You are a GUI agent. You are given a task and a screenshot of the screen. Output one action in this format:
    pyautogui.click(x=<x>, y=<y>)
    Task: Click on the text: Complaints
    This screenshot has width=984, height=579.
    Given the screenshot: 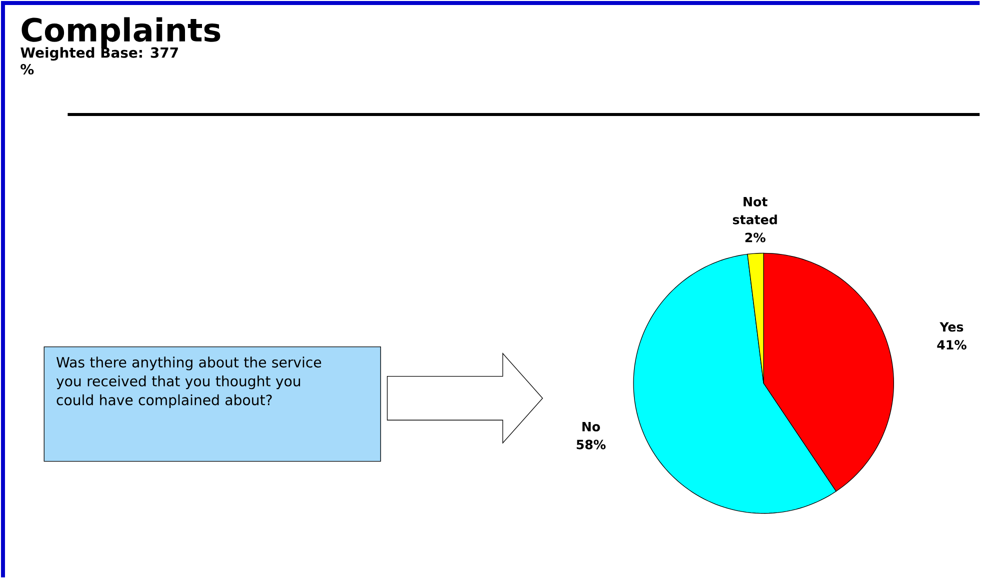 What is the action you would take?
    pyautogui.click(x=121, y=32)
    